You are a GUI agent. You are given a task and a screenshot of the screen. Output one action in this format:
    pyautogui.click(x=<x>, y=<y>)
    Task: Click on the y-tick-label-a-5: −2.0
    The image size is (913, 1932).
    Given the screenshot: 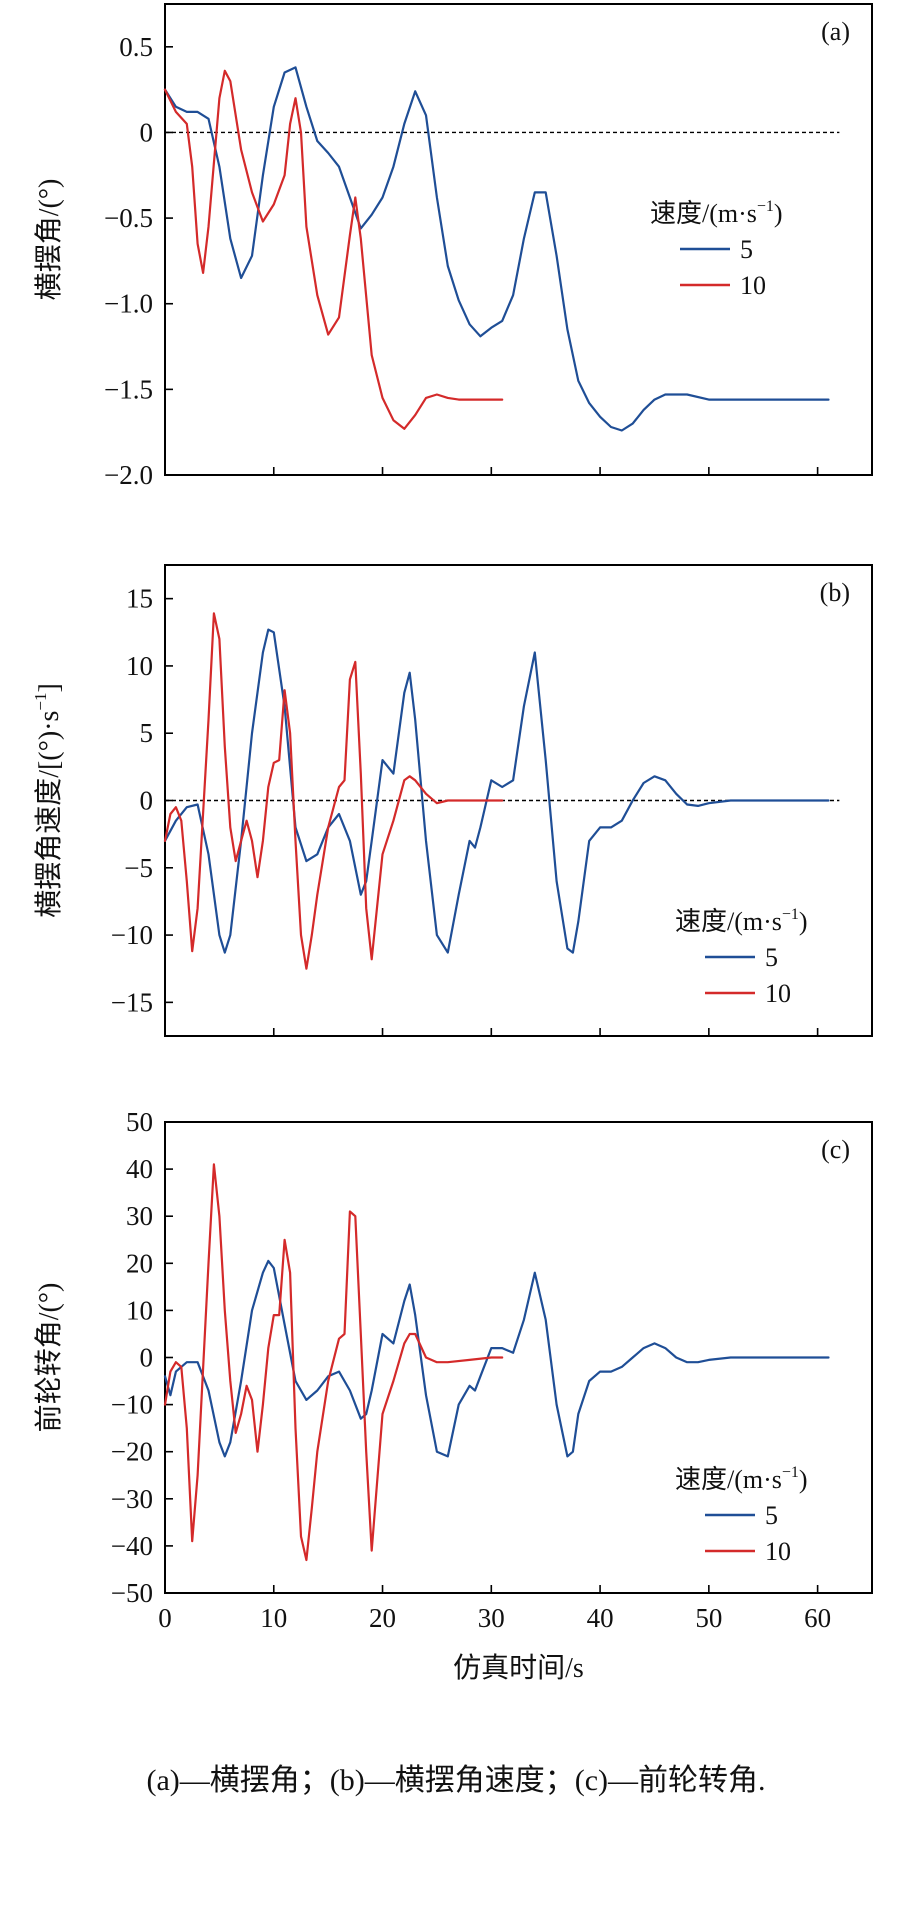 What is the action you would take?
    pyautogui.click(x=128, y=475)
    